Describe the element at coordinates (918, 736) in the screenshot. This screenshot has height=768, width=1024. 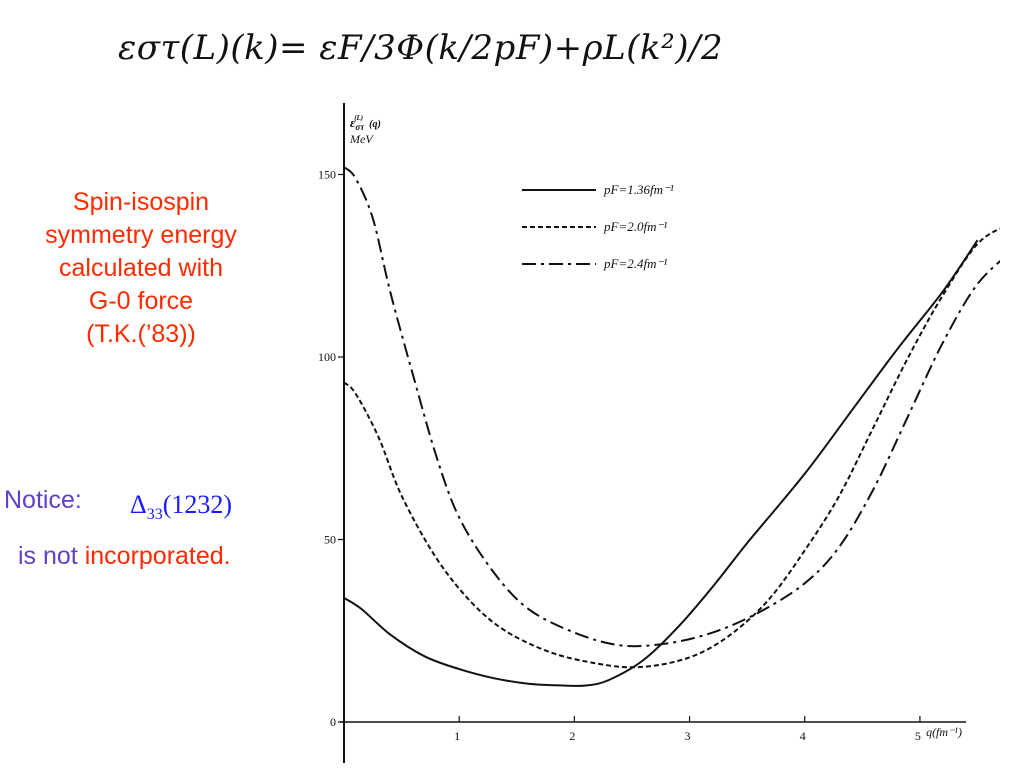
I see `x-tick-label: 5` at that location.